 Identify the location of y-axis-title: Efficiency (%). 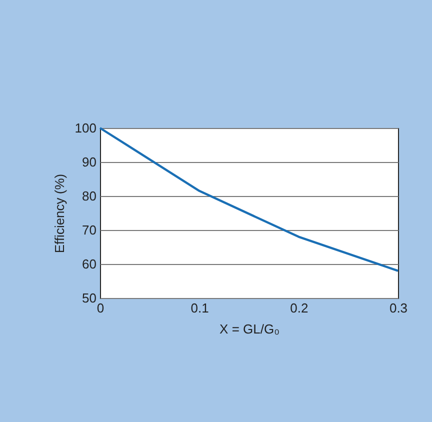
(59, 214).